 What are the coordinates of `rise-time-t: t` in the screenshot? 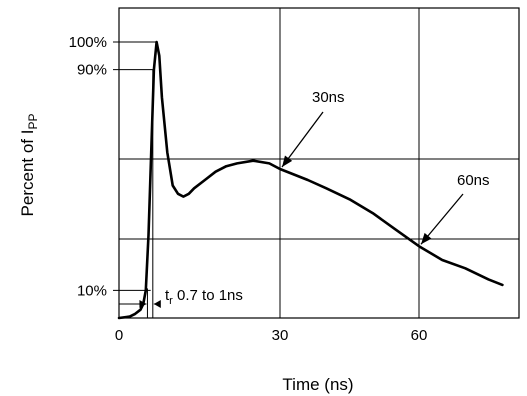 It's located at (167, 295).